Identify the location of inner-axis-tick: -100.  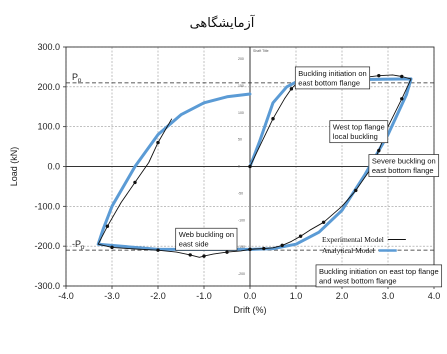
(241, 220).